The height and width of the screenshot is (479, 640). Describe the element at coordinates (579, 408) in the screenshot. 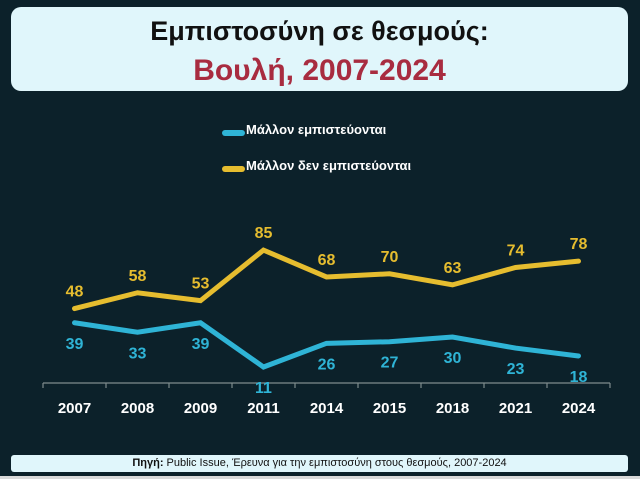

I see `x-tick-label: 2024` at that location.